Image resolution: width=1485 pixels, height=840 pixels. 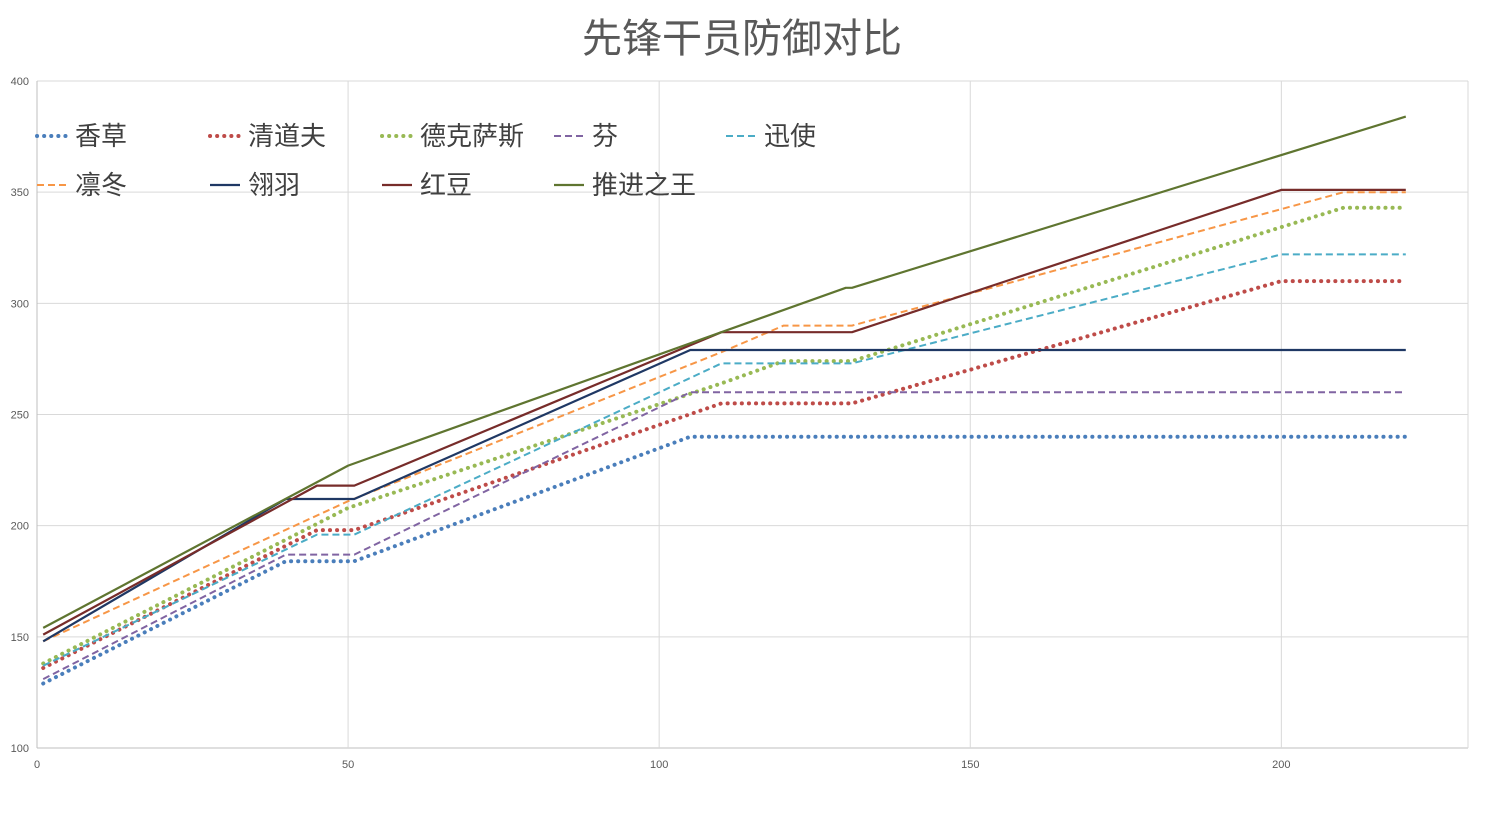 What do you see at coordinates (790, 137) in the screenshot?
I see `legend-label-5: 迅使` at bounding box center [790, 137].